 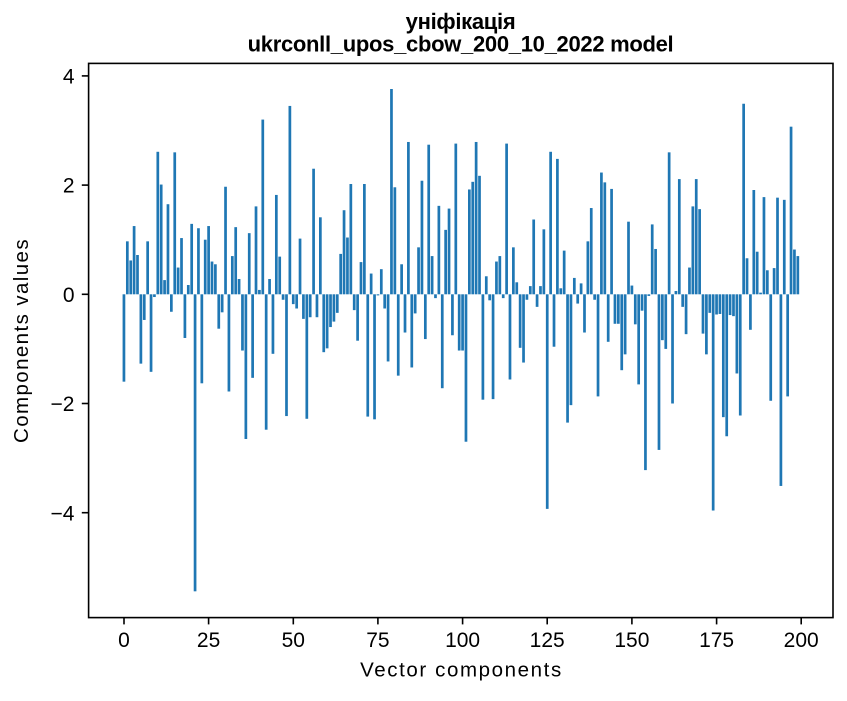 I want to click on svg-text: −4, so click(x=63, y=513).